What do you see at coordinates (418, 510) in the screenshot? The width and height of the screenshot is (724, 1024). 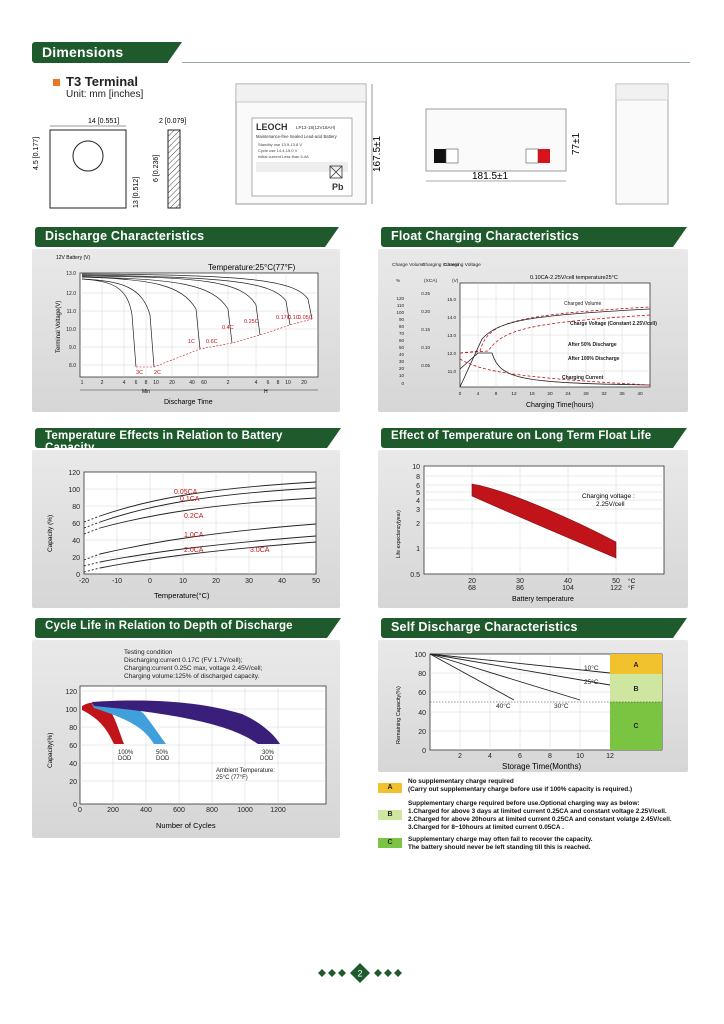 I see `temp-life-ytick: 3` at bounding box center [418, 510].